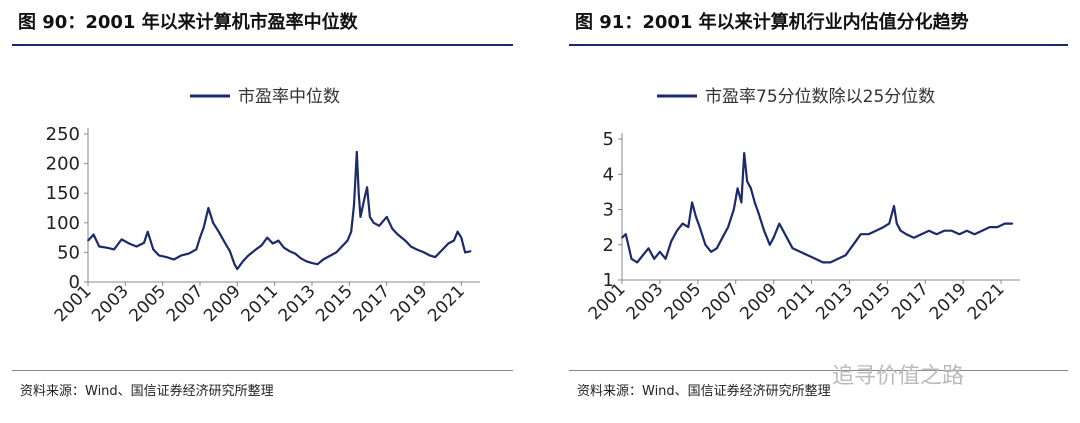  Describe the element at coordinates (68, 252) in the screenshot. I see `y-tick-label: 50` at that location.